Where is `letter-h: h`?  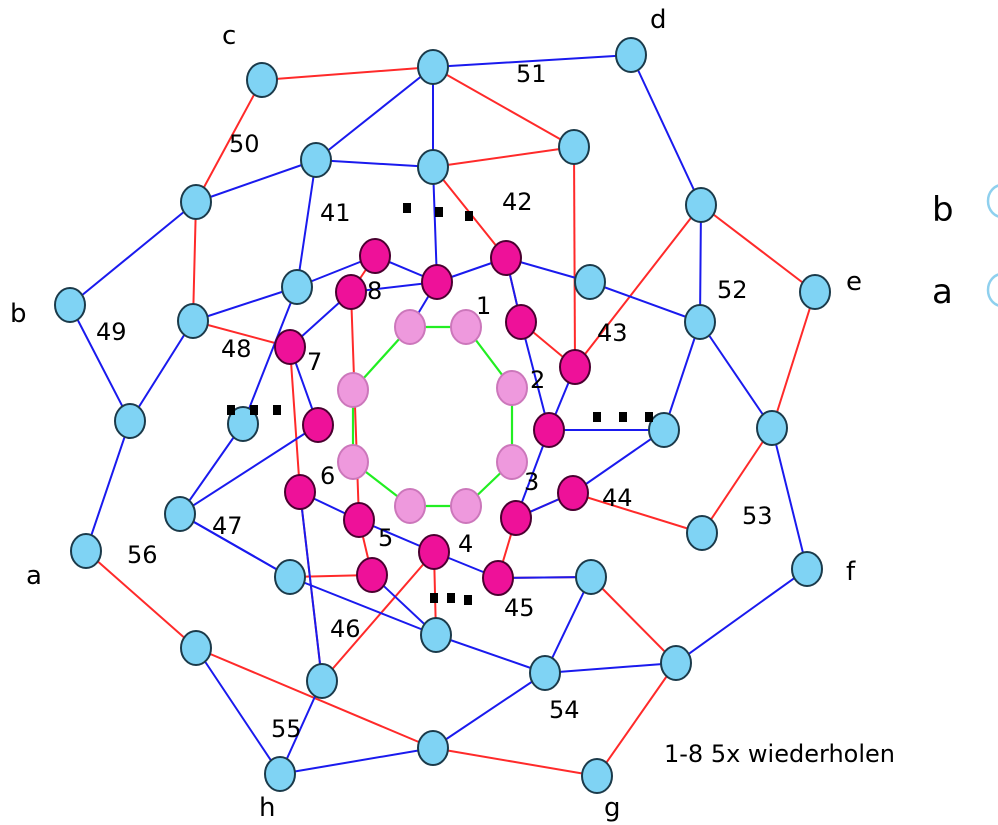 letter-h: h is located at coordinates (267, 808).